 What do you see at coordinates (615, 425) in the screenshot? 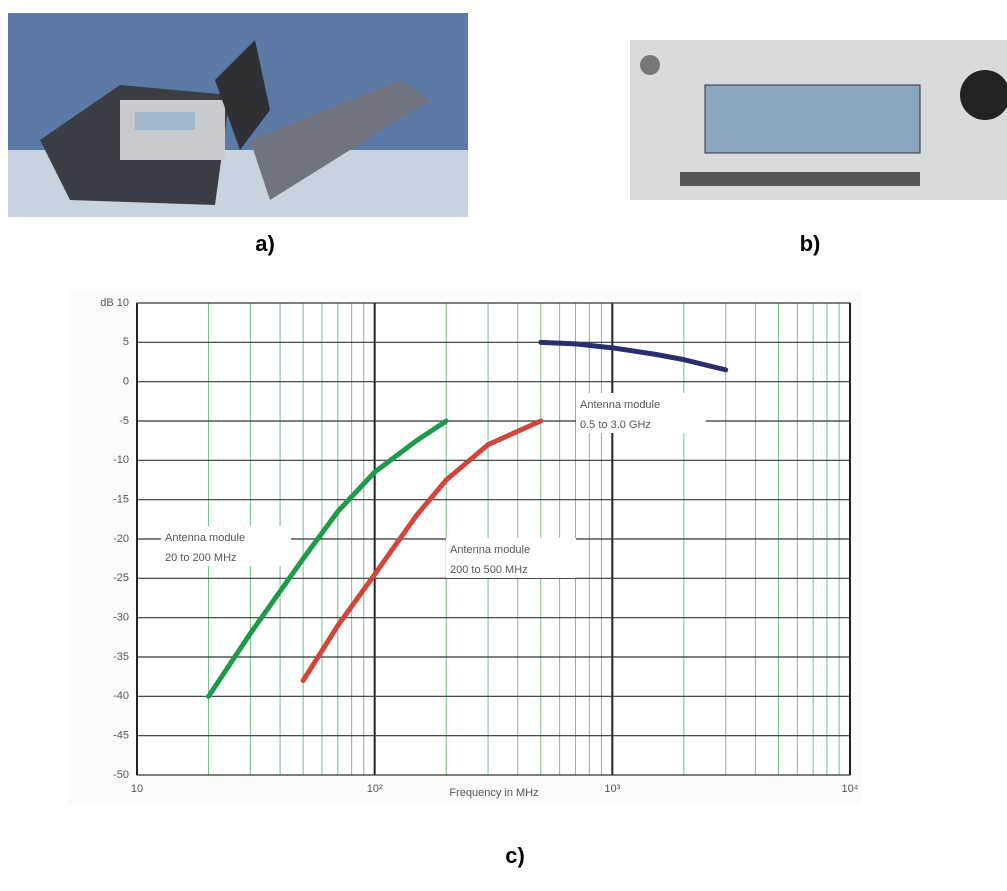
I see `annotation: 0.5 to 3.0 GHz` at bounding box center [615, 425].